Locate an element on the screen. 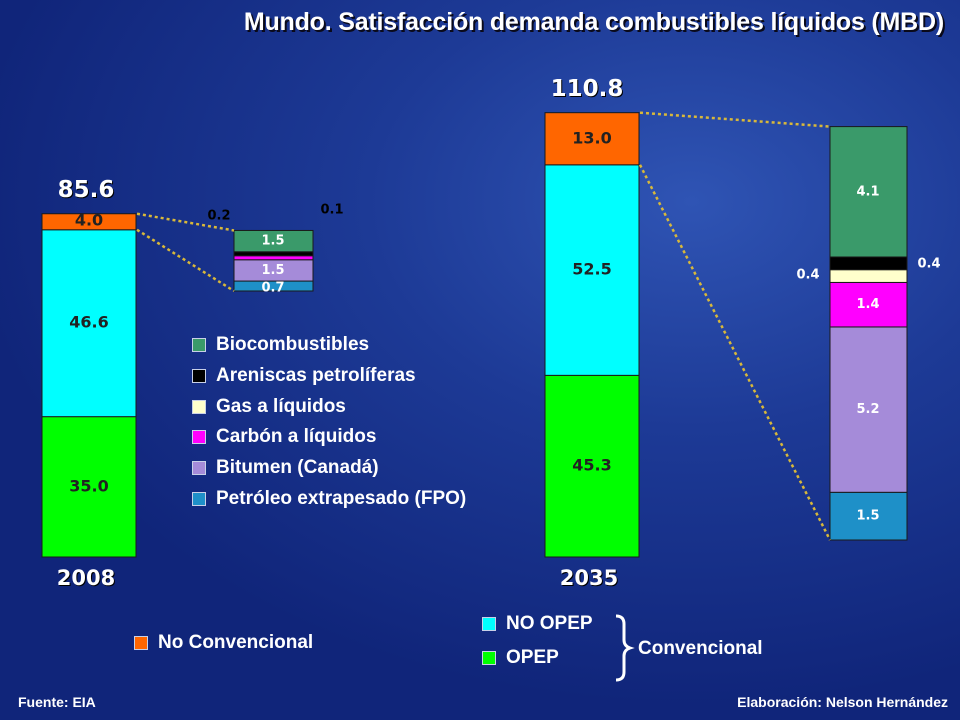 Image resolution: width=960 pixels, height=720 pixels. bar-segment-2008-opep is located at coordinates (89, 487).